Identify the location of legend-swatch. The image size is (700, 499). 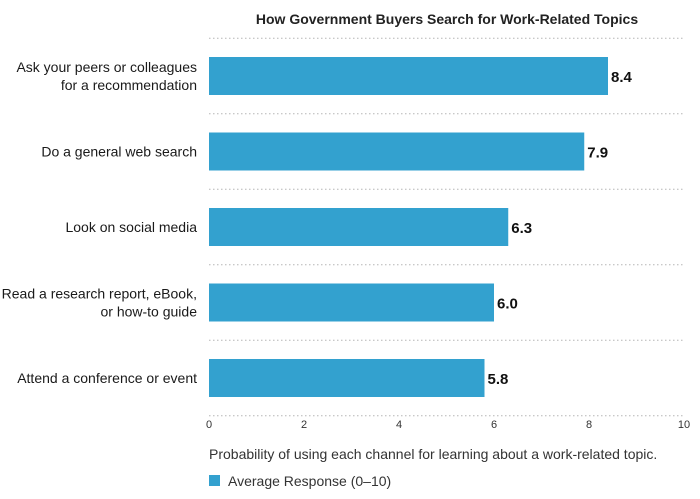
(214, 480).